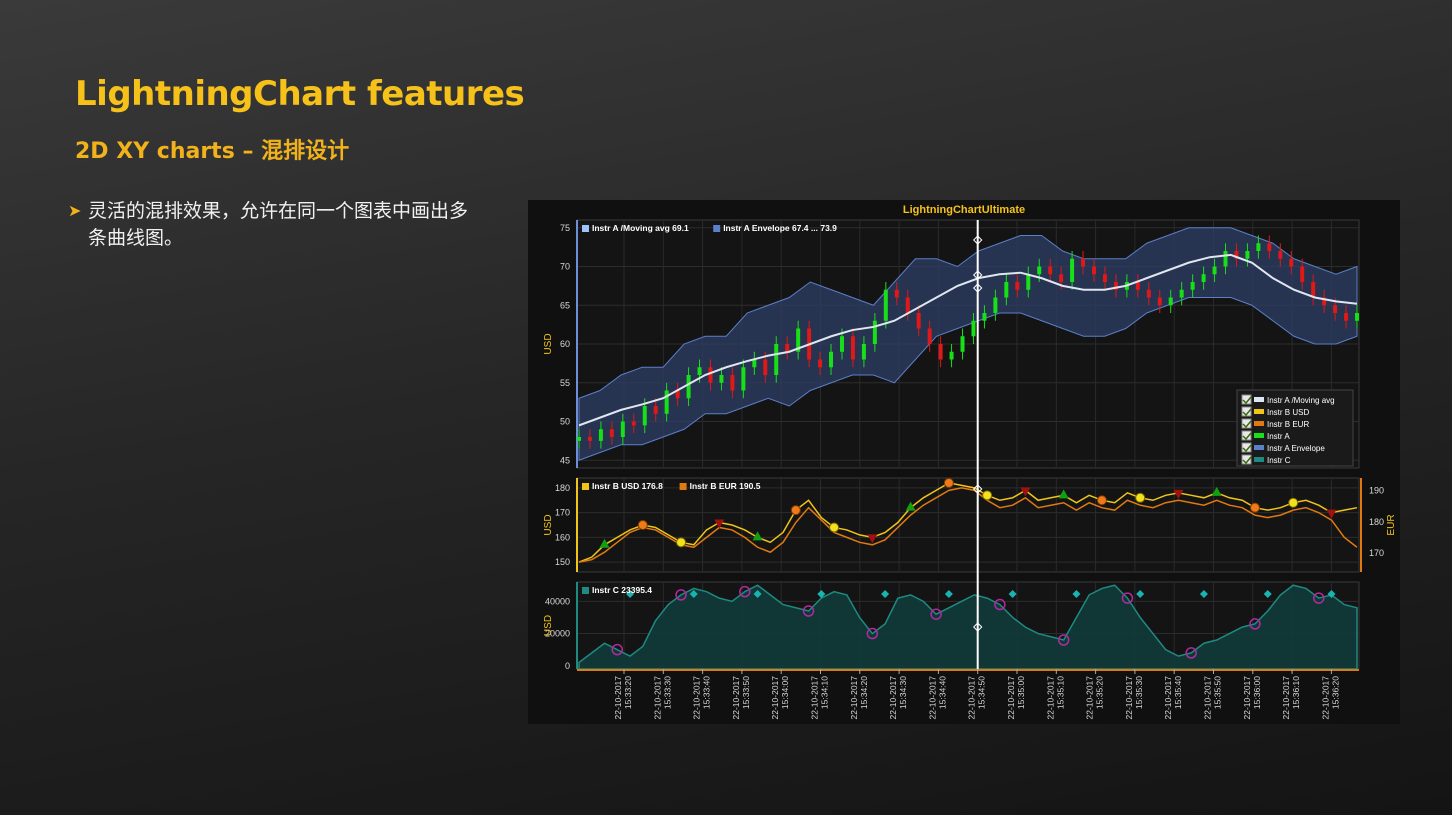 Image resolution: width=1452 pixels, height=815 pixels. Describe the element at coordinates (948, 482) in the screenshot. I see `face-marker-icon` at that location.